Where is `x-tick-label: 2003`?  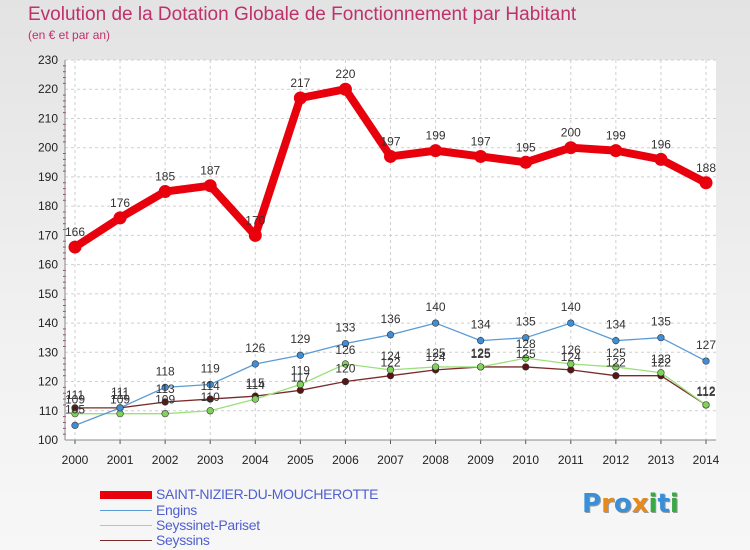 x-tick-label: 2003 is located at coordinates (210, 460).